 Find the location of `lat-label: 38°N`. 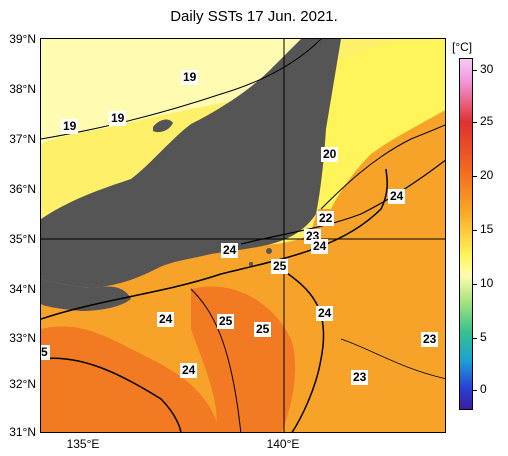

lat-label: 38°N is located at coordinates (22, 89).